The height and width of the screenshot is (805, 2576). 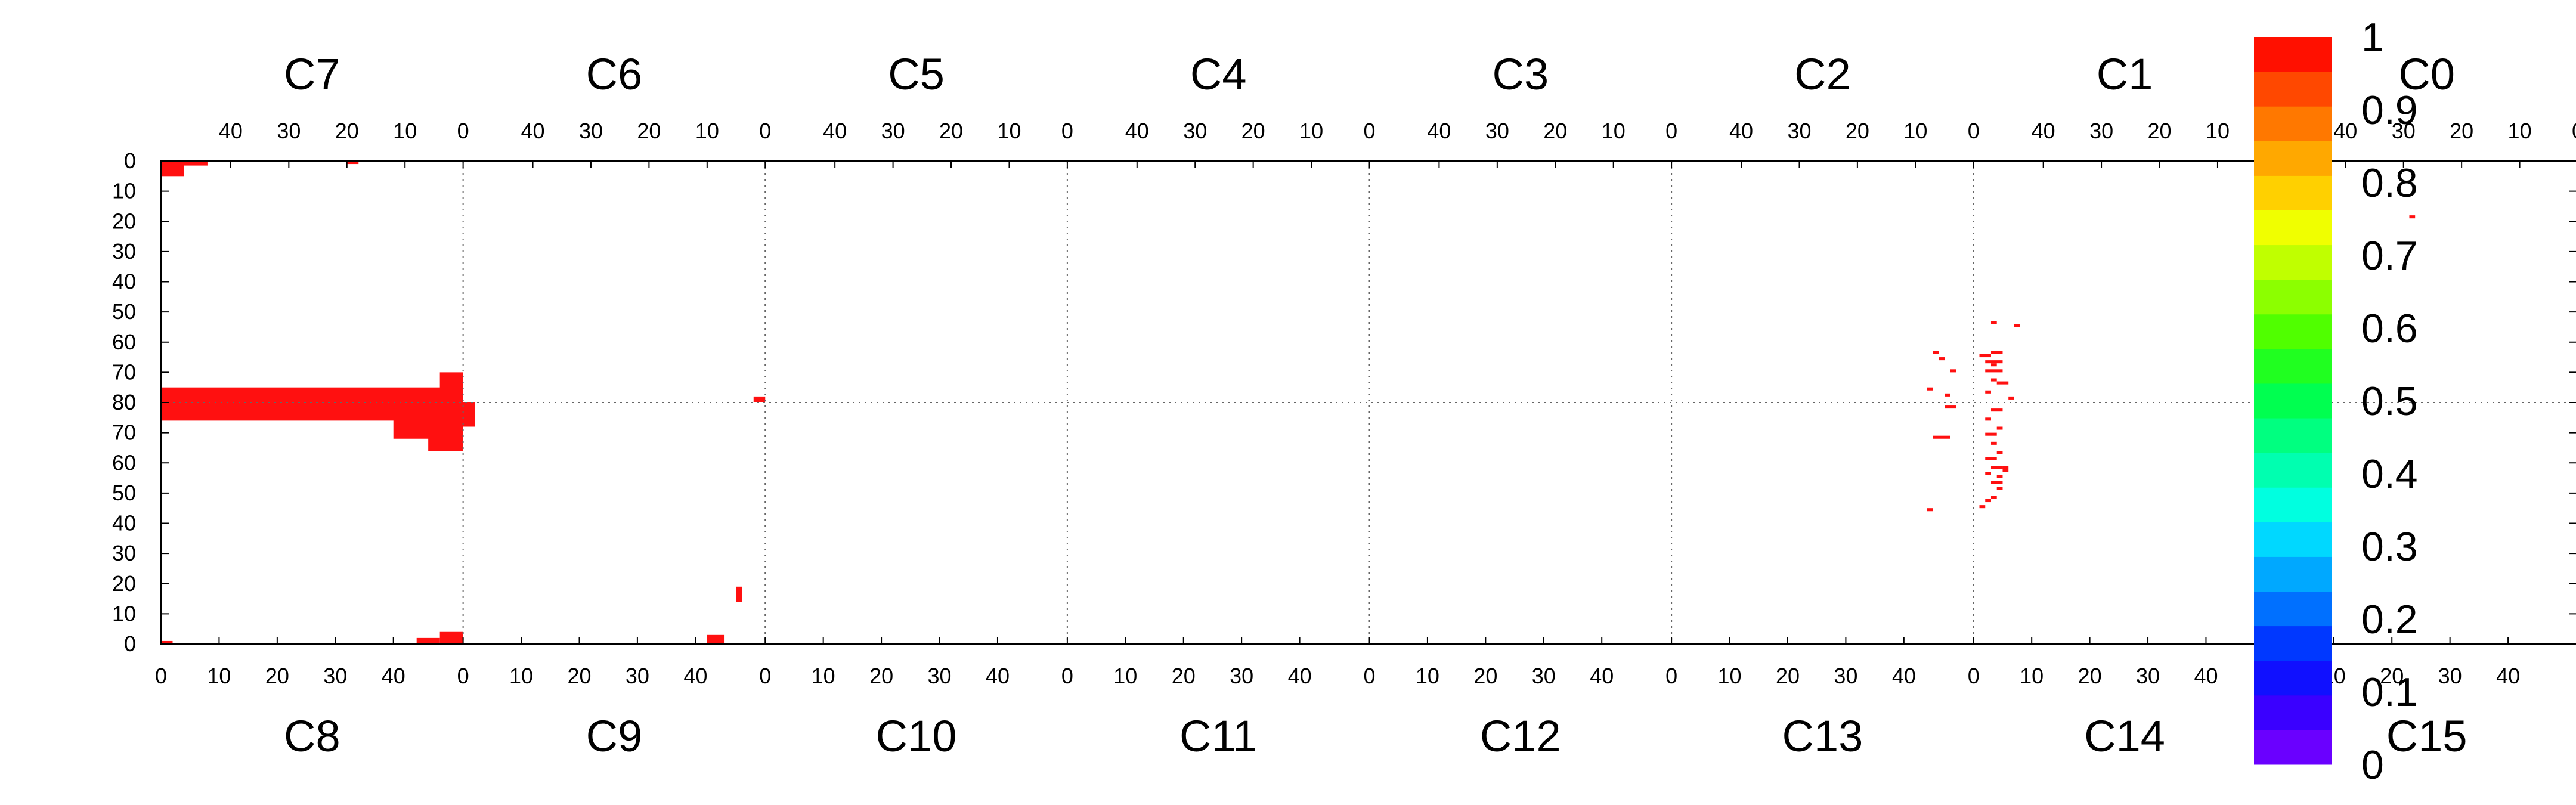 I want to click on colorbar-tick-label: 0.9, so click(x=2390, y=110).